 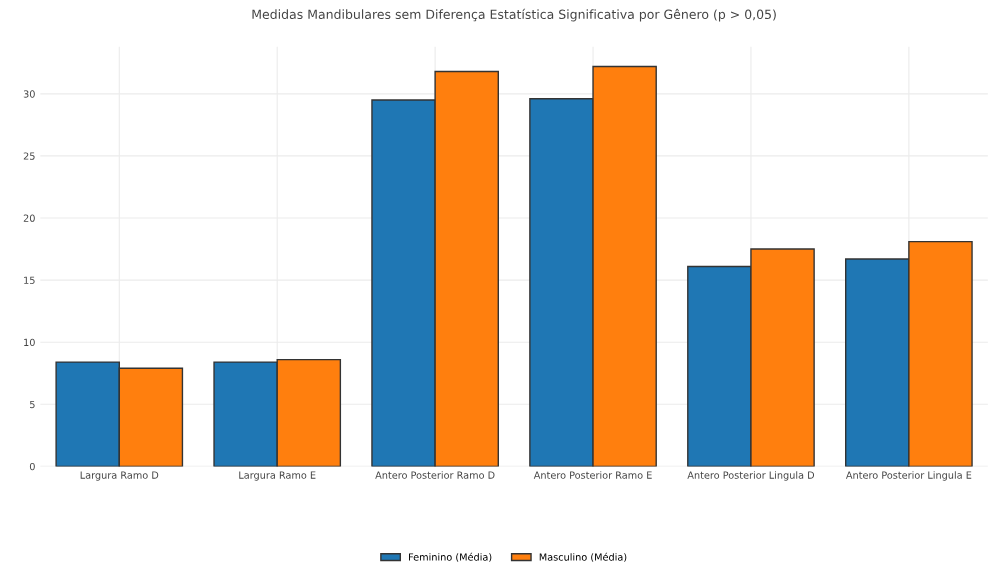 I want to click on x-tick-label: Antero Posterior Ramo D, so click(x=435, y=475).